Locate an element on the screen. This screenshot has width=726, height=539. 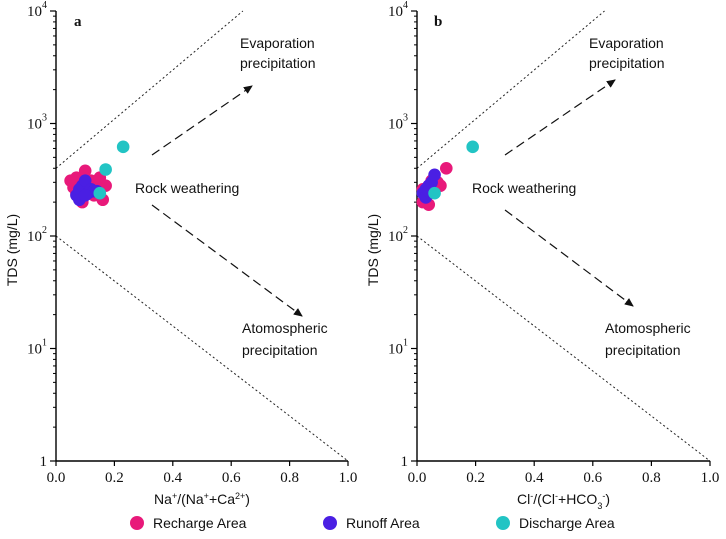
legend-marker-recharge-area is located at coordinates (137, 523).